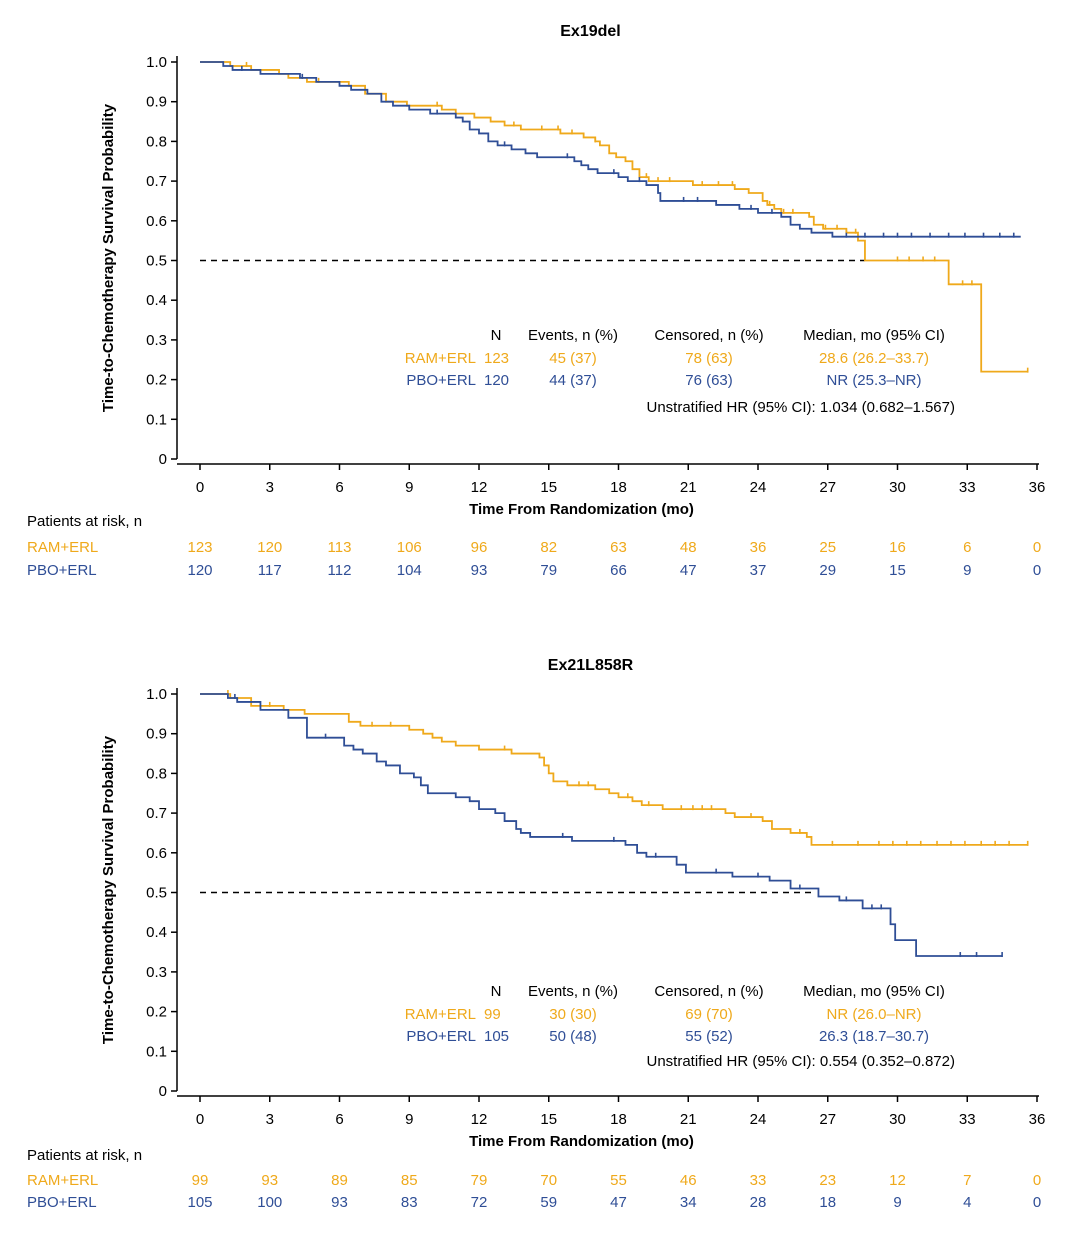 Image resolution: width=1080 pixels, height=1234 pixels. I want to click on at-risk-value: 33, so click(758, 1180).